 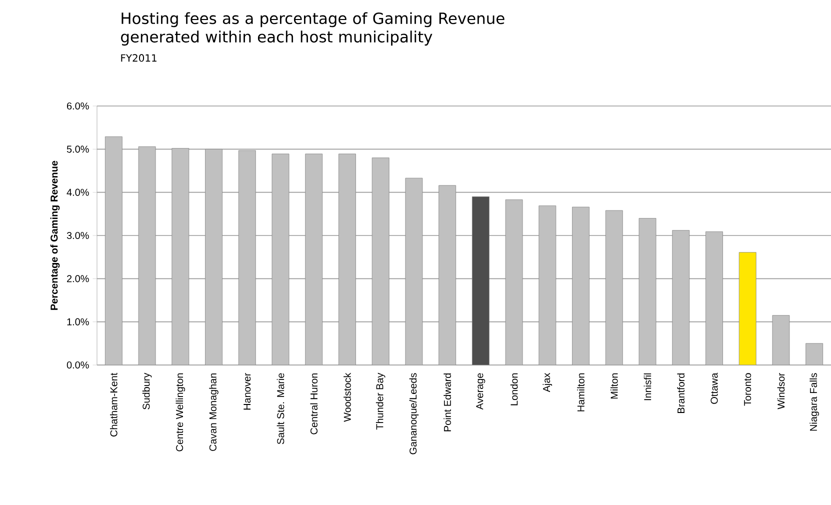 I want to click on x-tick-label: Ajax, so click(x=547, y=382).